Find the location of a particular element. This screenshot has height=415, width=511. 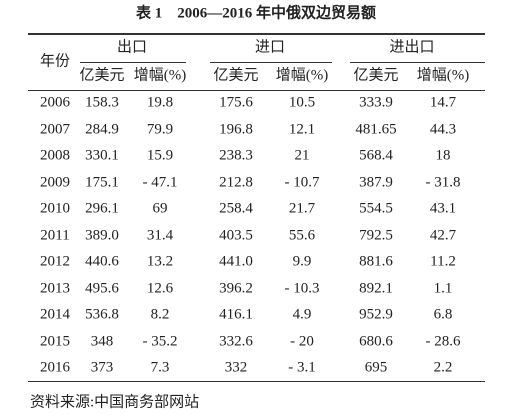

value-cell: 43.1 is located at coordinates (443, 208).